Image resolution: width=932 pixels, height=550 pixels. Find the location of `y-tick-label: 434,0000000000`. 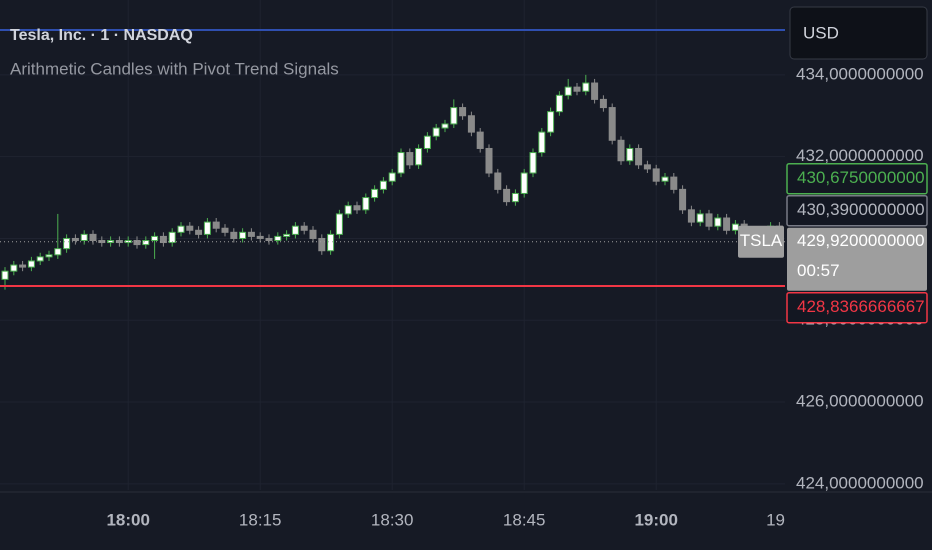

y-tick-label: 434,0000000000 is located at coordinates (860, 73).